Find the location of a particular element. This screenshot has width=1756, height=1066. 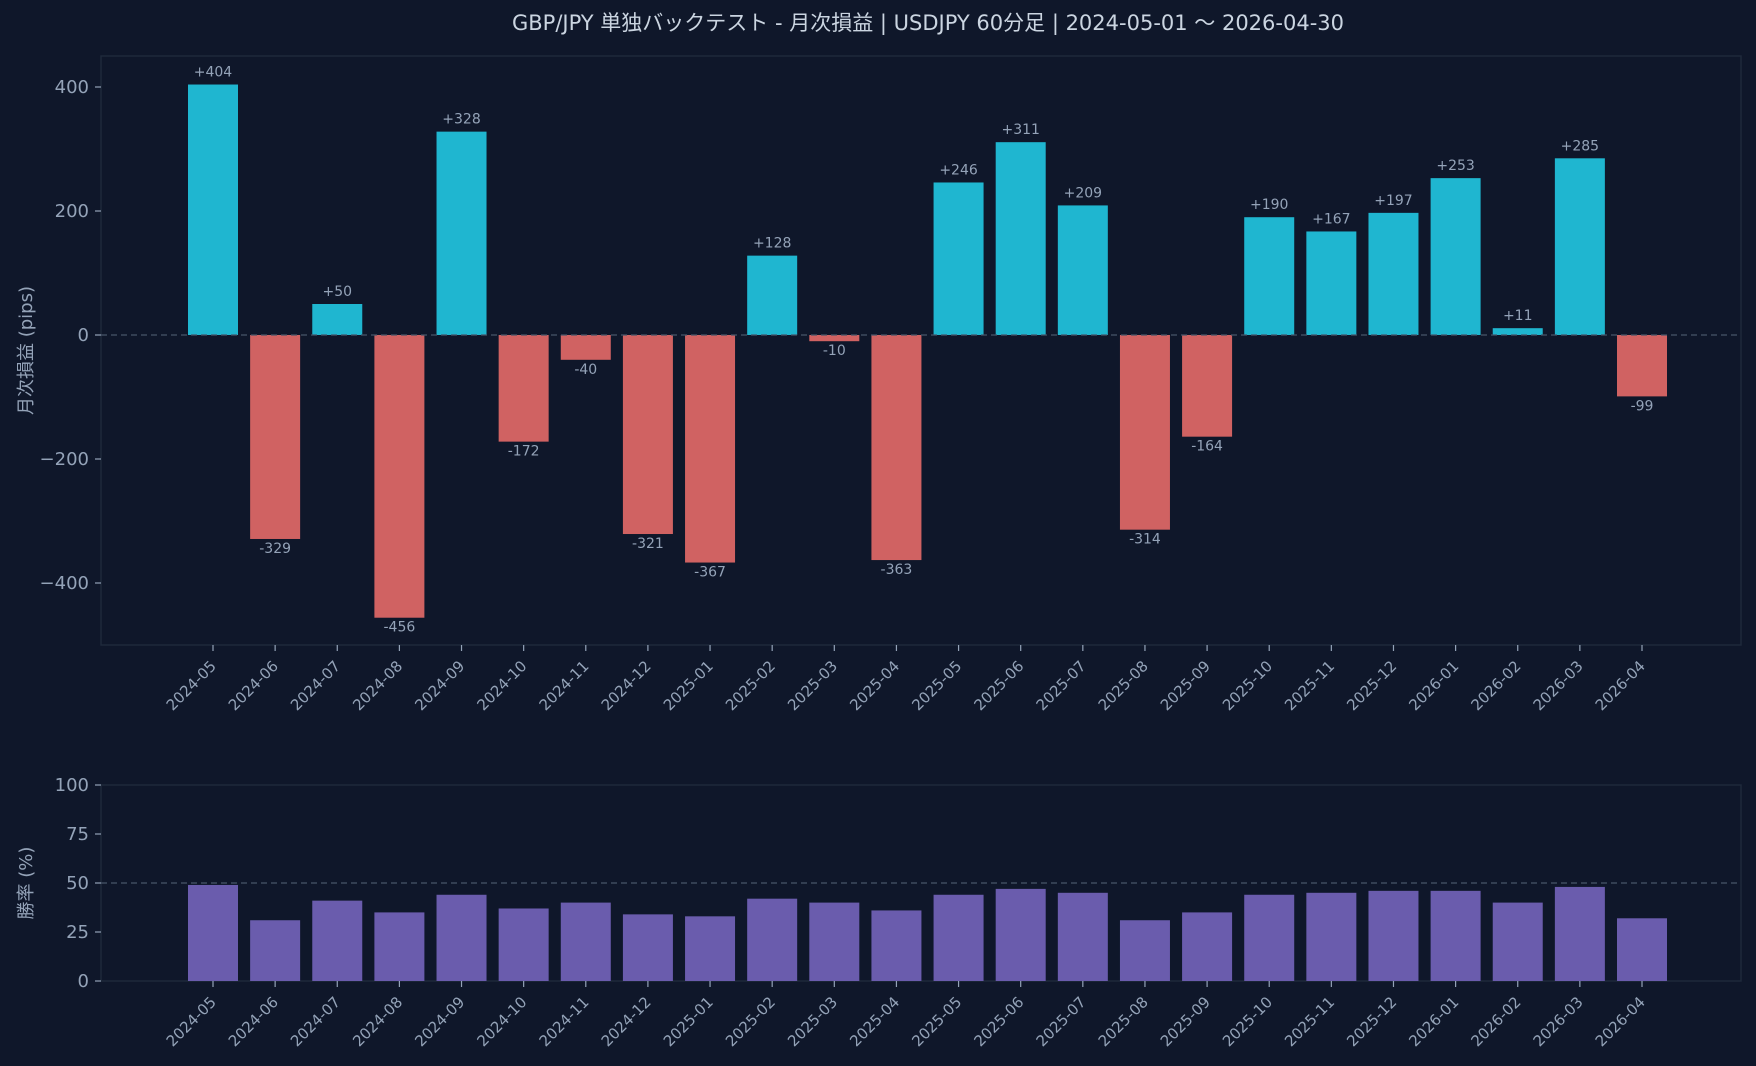

pnl-x-tick-label: 2025-11 is located at coordinates (1309, 685).